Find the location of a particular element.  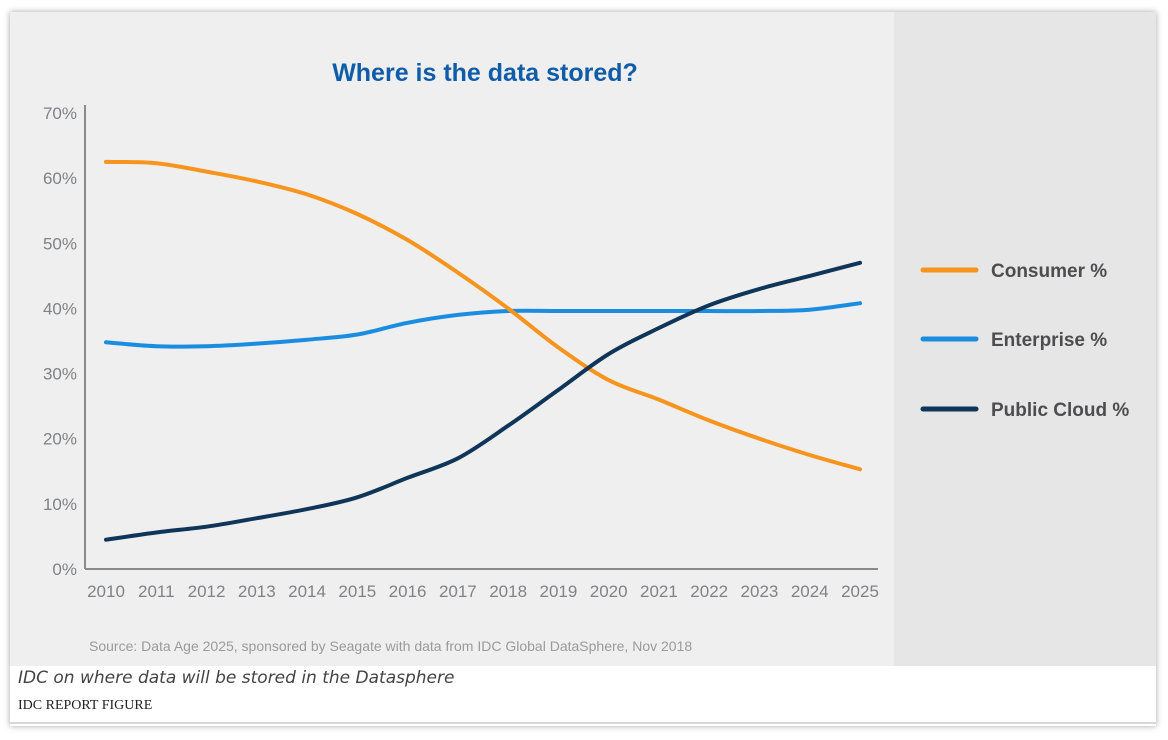

y-tick-label: 20% is located at coordinates (60, 439).